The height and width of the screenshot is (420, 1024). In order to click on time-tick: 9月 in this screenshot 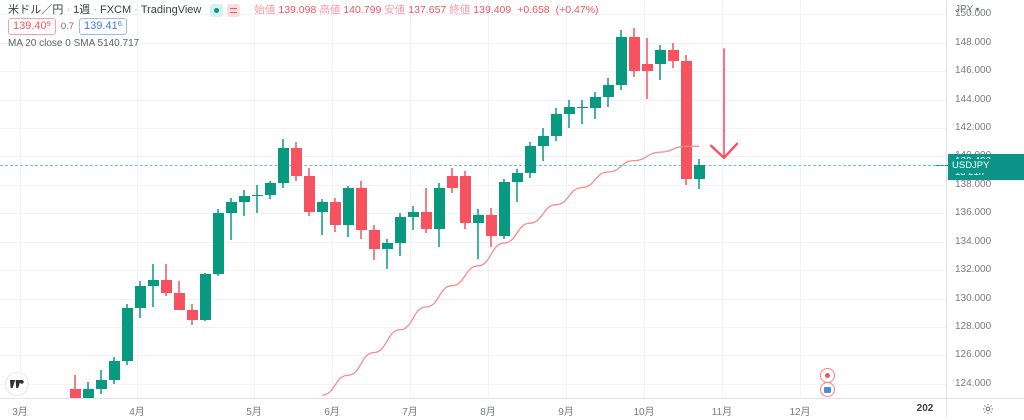, I will do `click(566, 412)`.